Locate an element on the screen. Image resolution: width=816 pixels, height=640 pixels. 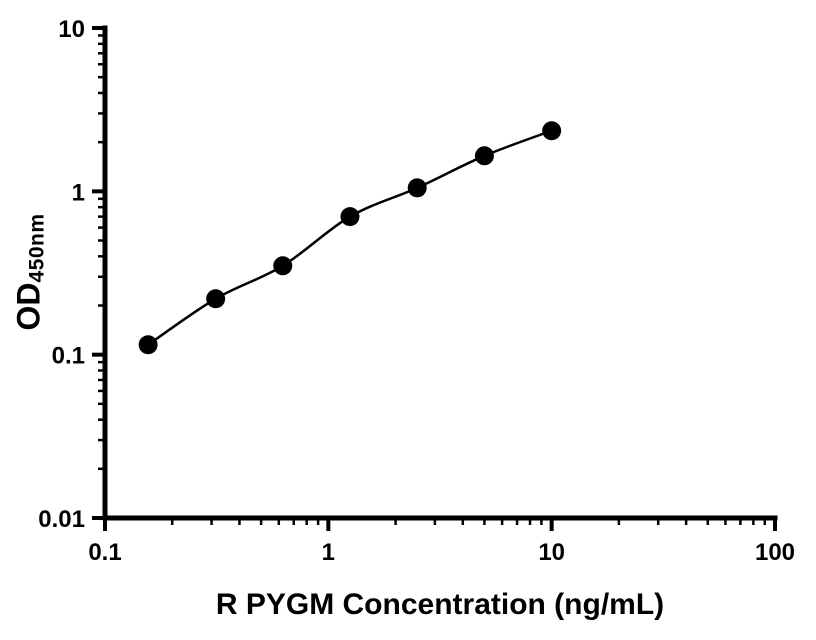
y-tick-label: 1 is located at coordinates (78, 192).